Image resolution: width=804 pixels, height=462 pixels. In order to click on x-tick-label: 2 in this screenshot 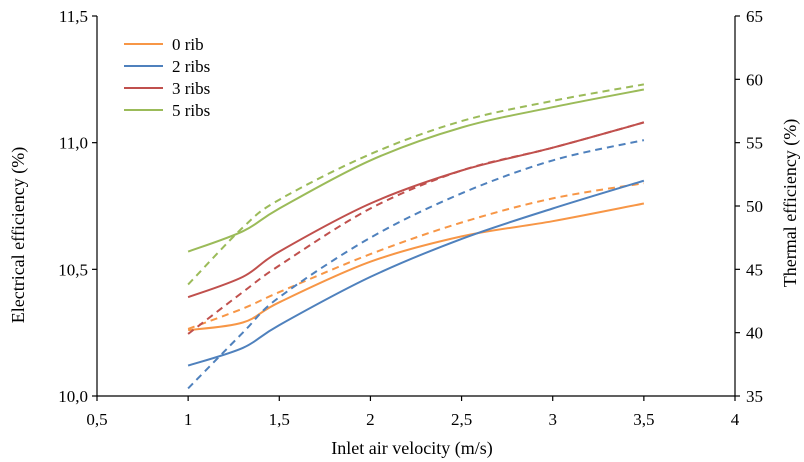, I will do `click(370, 419)`.